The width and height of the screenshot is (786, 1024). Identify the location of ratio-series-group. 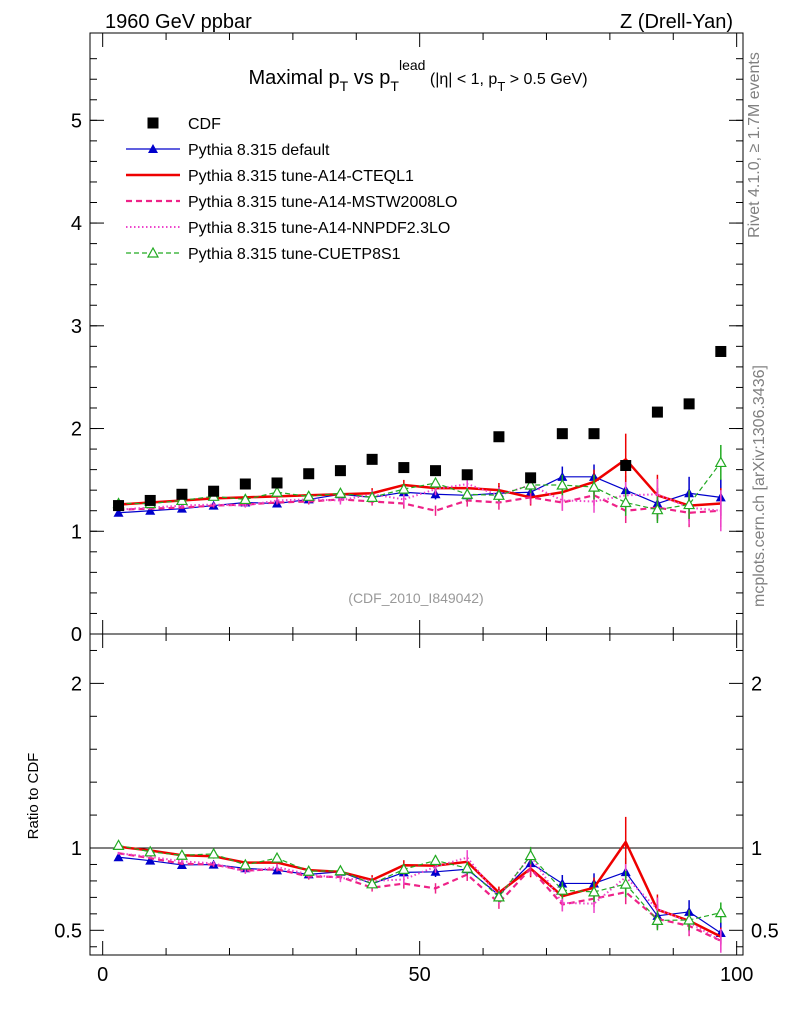
(419, 884).